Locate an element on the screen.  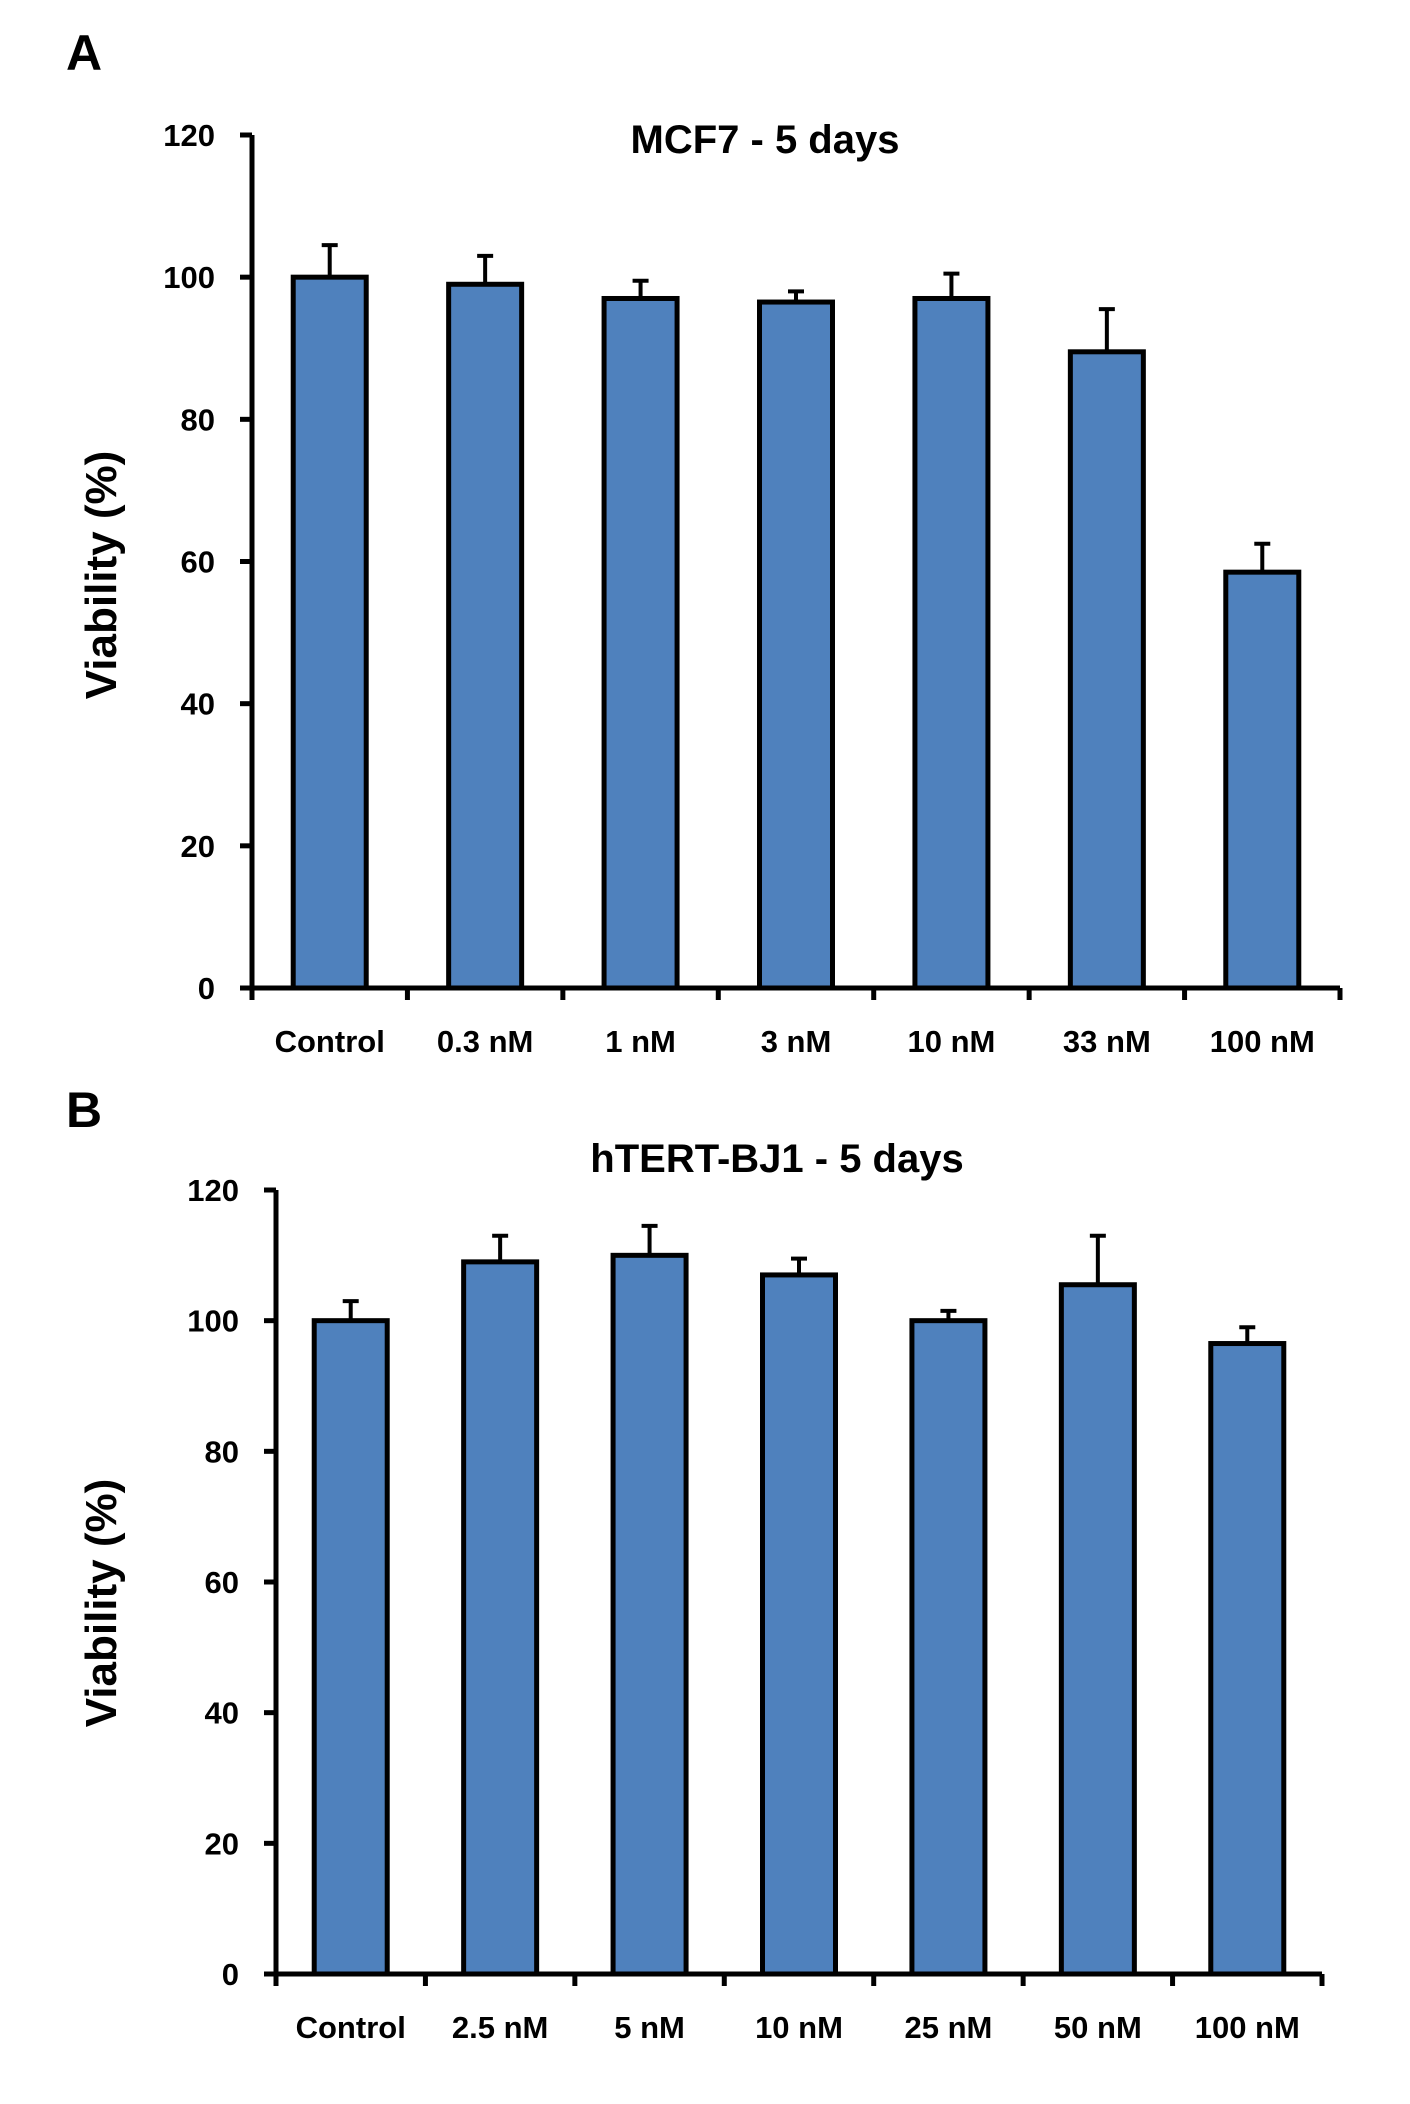
x-tick-label-b: 25 nM is located at coordinates (948, 2027).